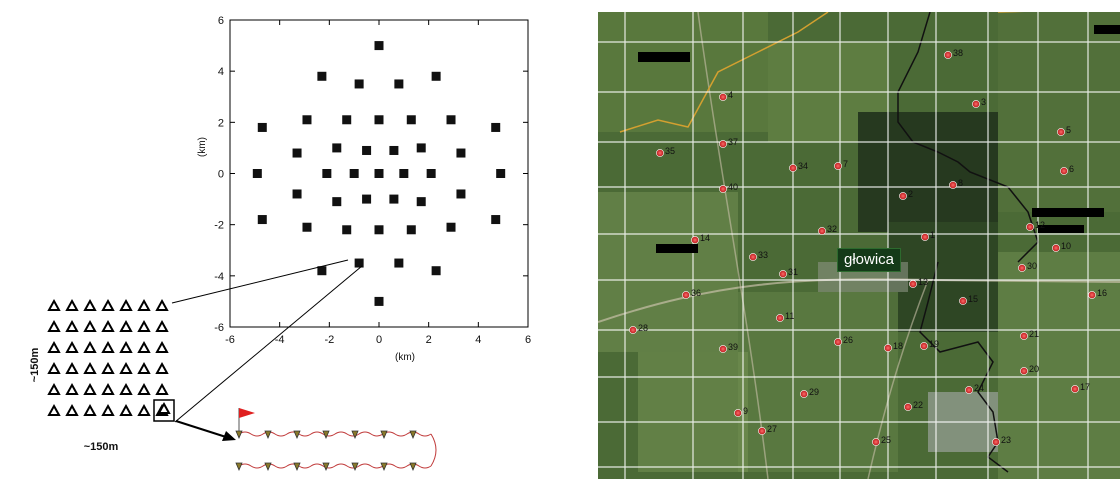 Image resolution: width=1120 pixels, height=479 pixels. Describe the element at coordinates (219, 277) in the screenshot. I see `y-tick-label: -4` at that location.